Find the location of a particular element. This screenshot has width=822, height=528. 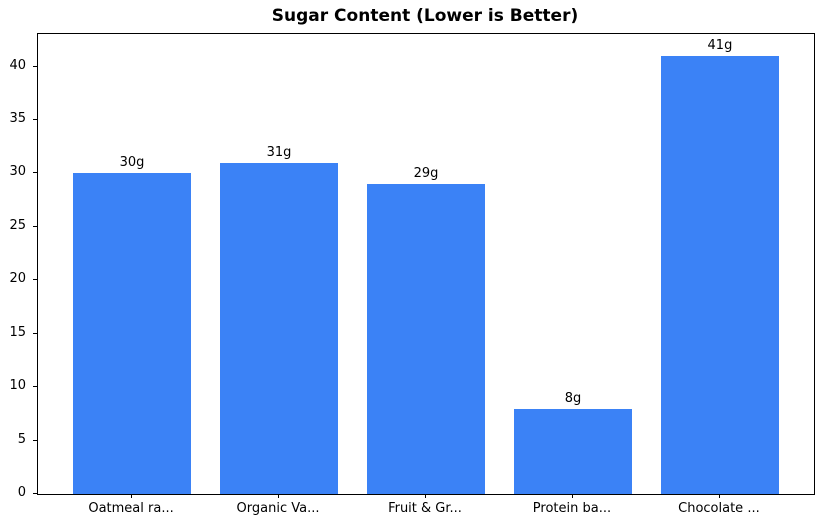

bar-value-label: 30g is located at coordinates (132, 163).